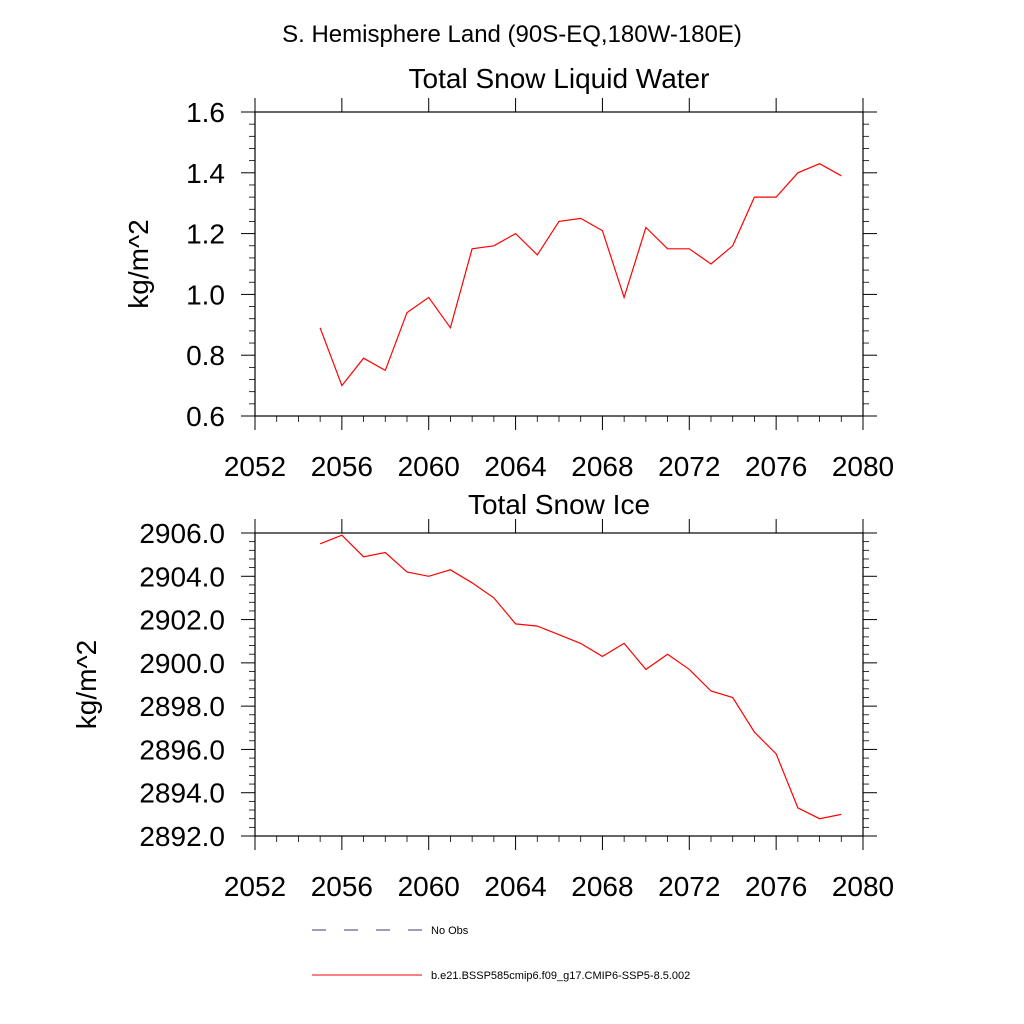 Image resolution: width=1024 pixels, height=1024 pixels. What do you see at coordinates (182, 663) in the screenshot?
I see `y-tick-label: 2900.0` at bounding box center [182, 663].